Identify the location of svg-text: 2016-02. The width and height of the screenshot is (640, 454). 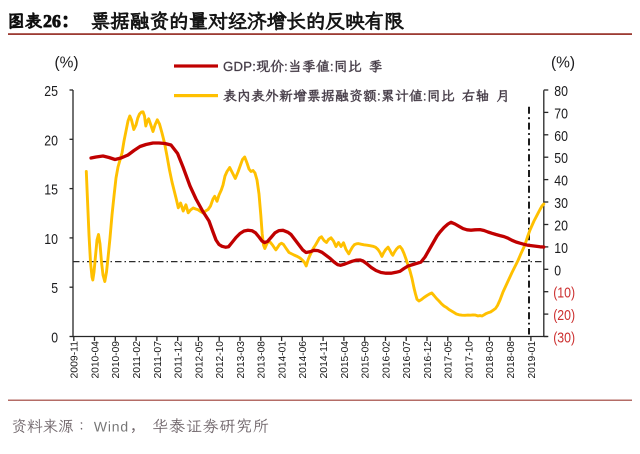
(386, 360).